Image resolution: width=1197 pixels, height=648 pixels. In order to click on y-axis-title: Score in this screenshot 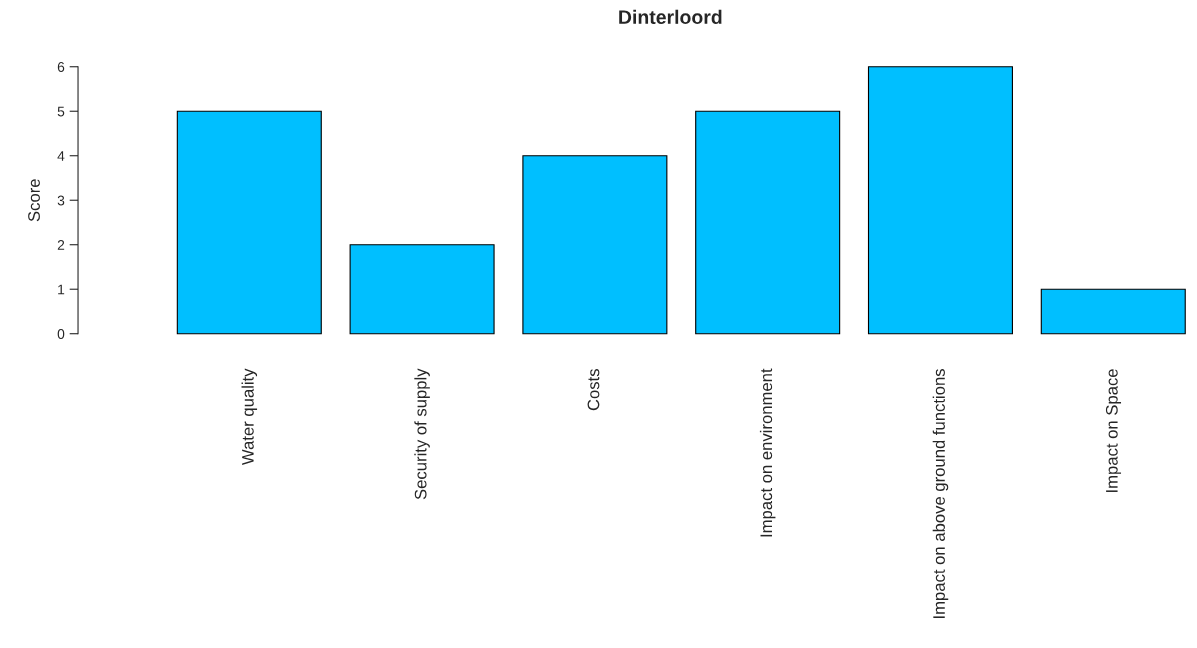, I will do `click(34, 200)`.